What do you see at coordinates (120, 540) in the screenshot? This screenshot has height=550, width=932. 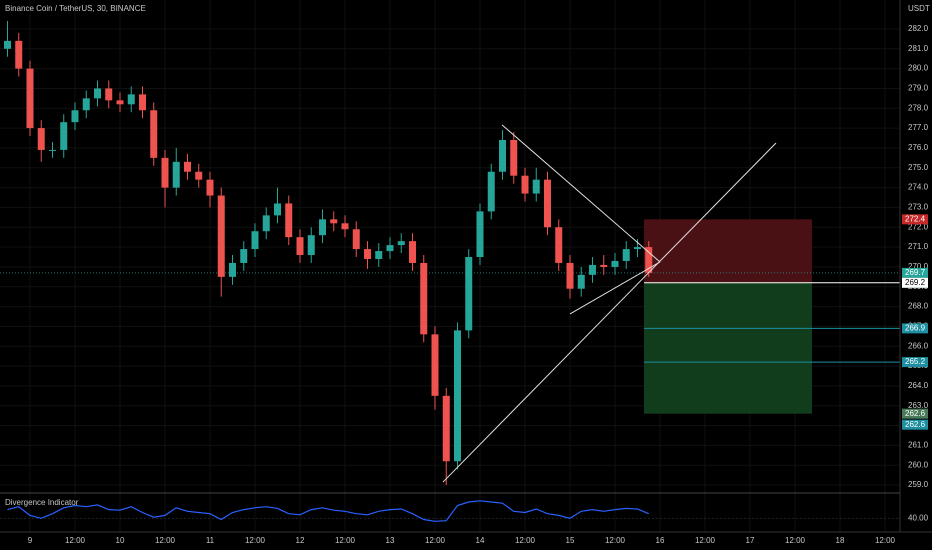 I see `x-tick-label: 10` at bounding box center [120, 540].